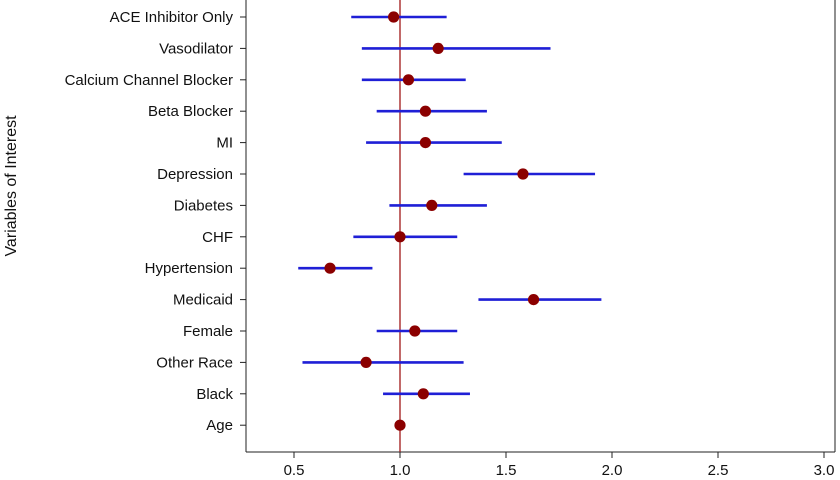 This screenshot has width=840, height=480. Describe the element at coordinates (190, 111) in the screenshot. I see `y-tick-label: Beta Blocker` at that location.